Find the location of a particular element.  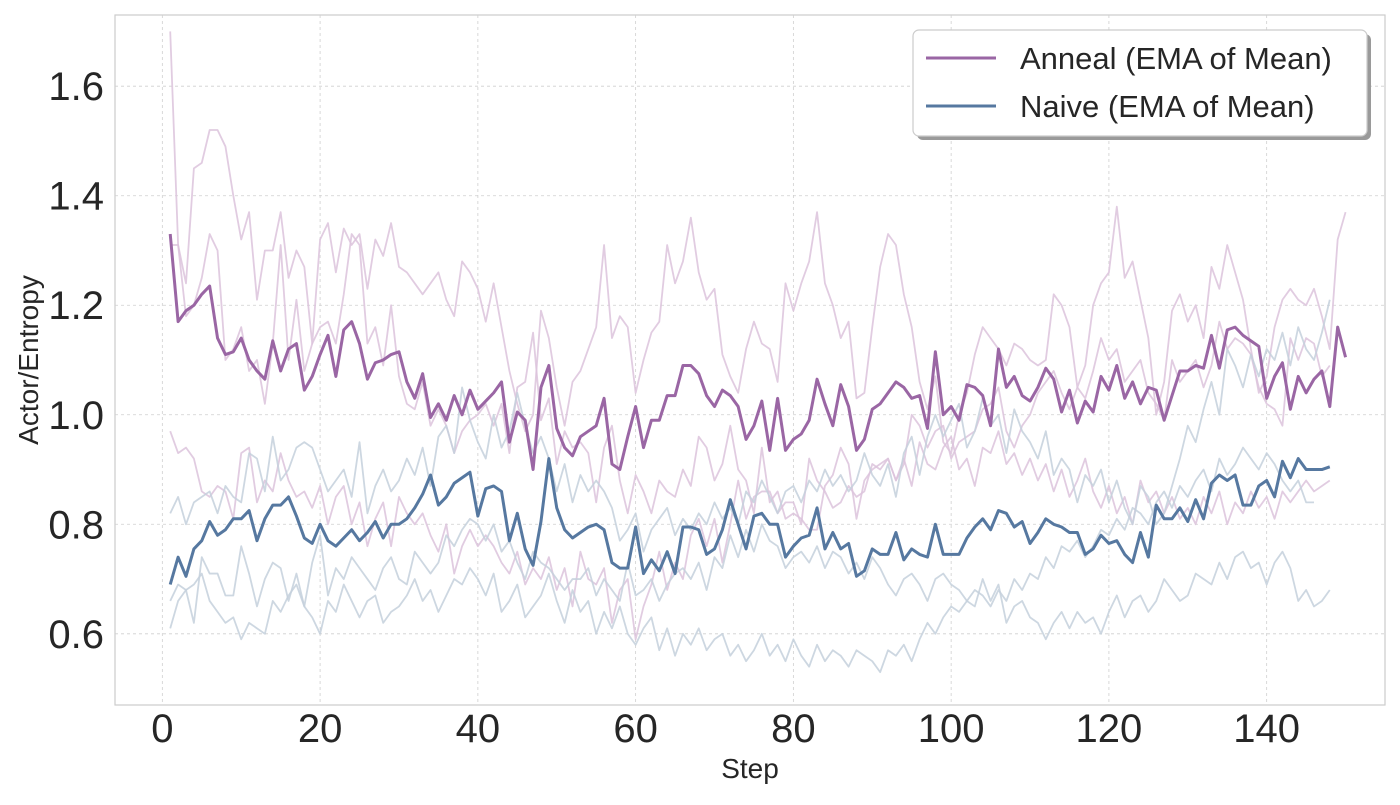

y-tick-label: 0.6 is located at coordinates (76, 635).